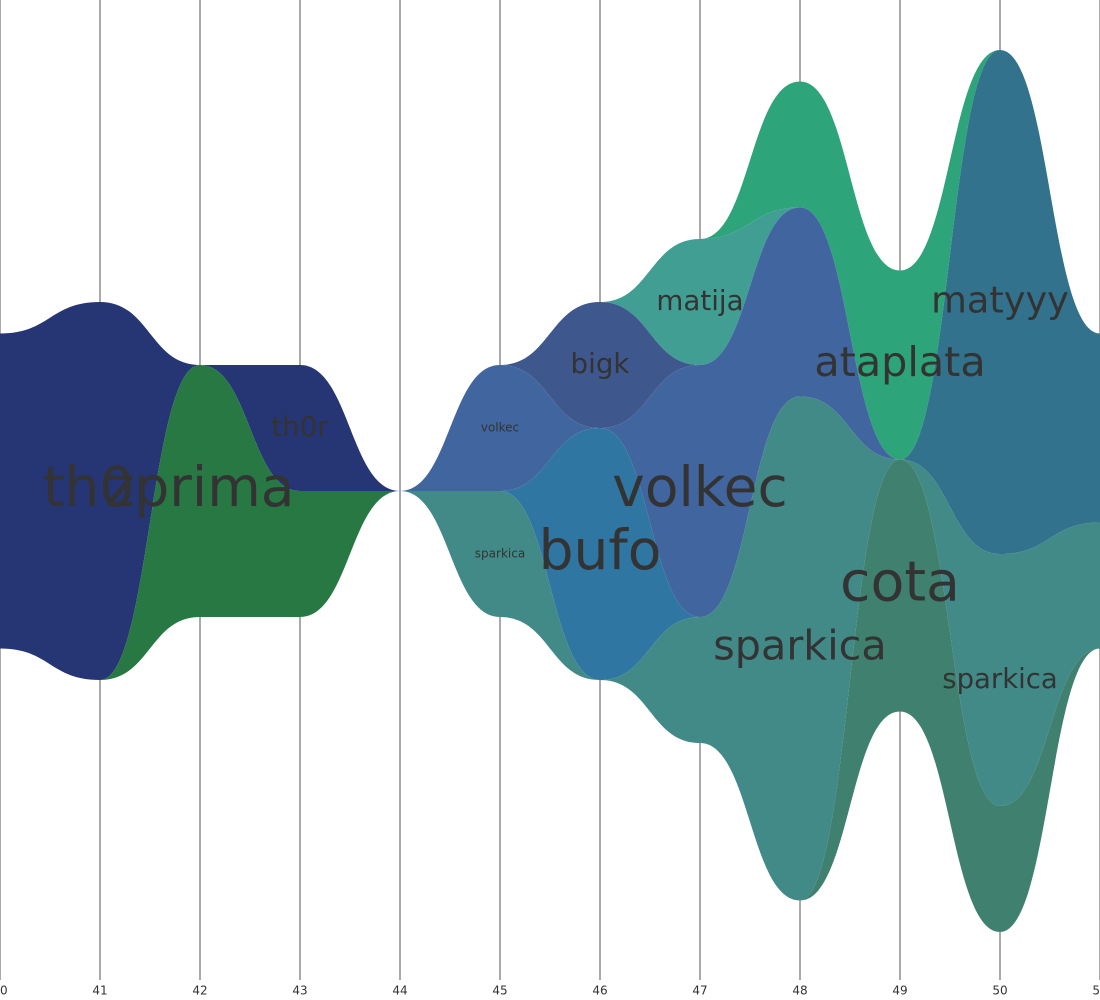  What do you see at coordinates (550, 991) in the screenshot?
I see `x-axis: 40 41 42 43 44 45 46 47 48 49 50 51` at bounding box center [550, 991].